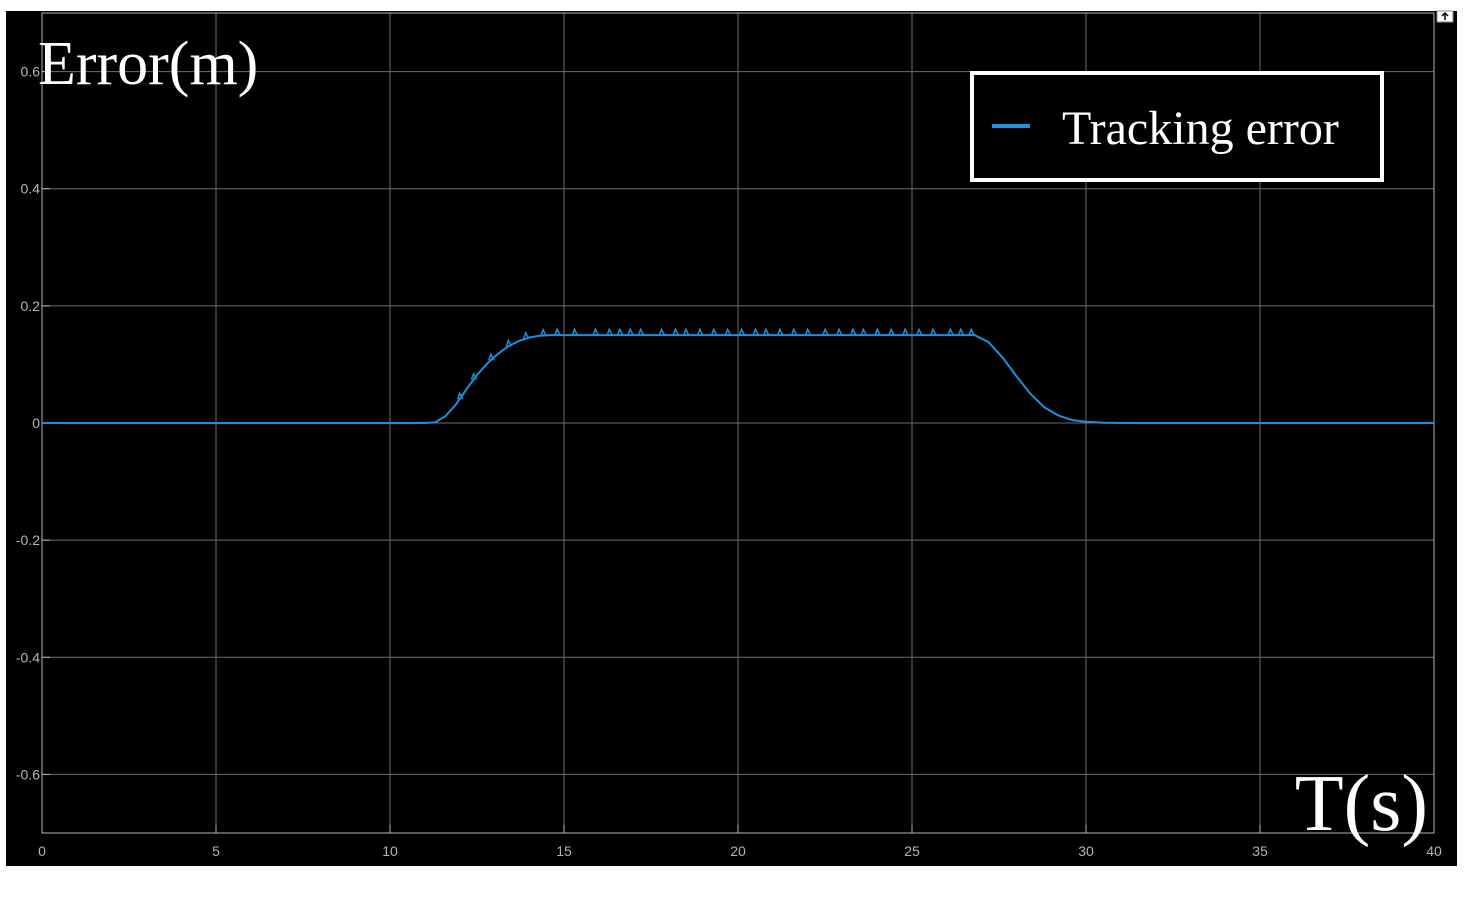 The width and height of the screenshot is (1479, 899). I want to click on x-tick-labels: 0 5 10 15 20 25 30 35 40, so click(740, 851).